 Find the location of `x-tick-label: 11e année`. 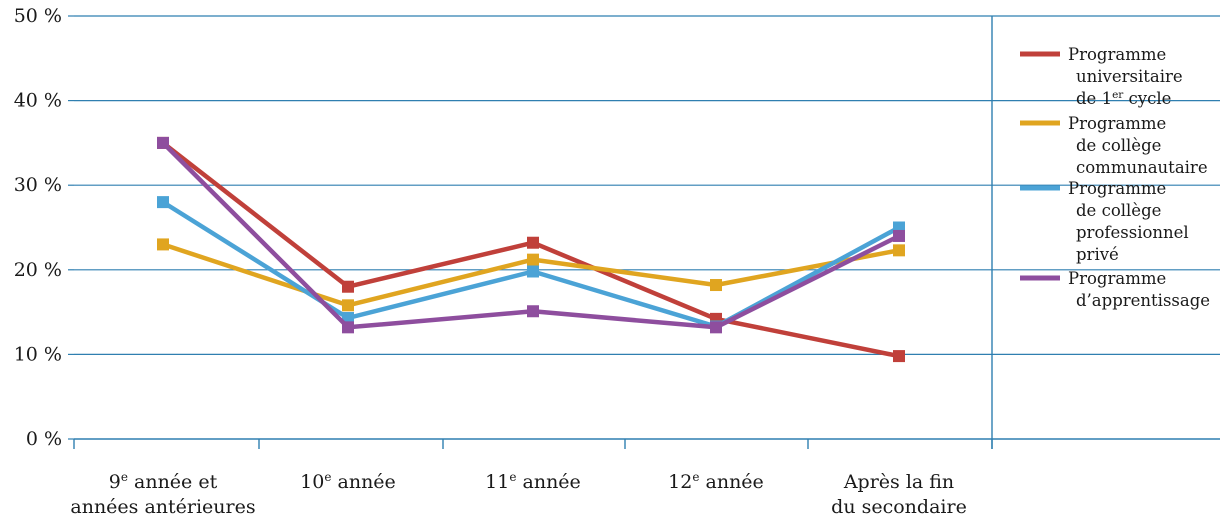

x-tick-label: 11e année is located at coordinates (533, 481).